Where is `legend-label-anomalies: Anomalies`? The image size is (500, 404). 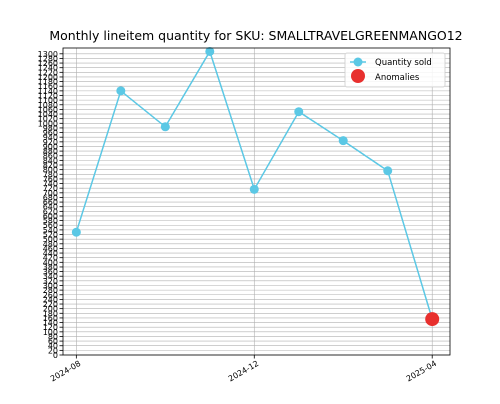 legend-label-anomalies: Anomalies is located at coordinates (397, 78).